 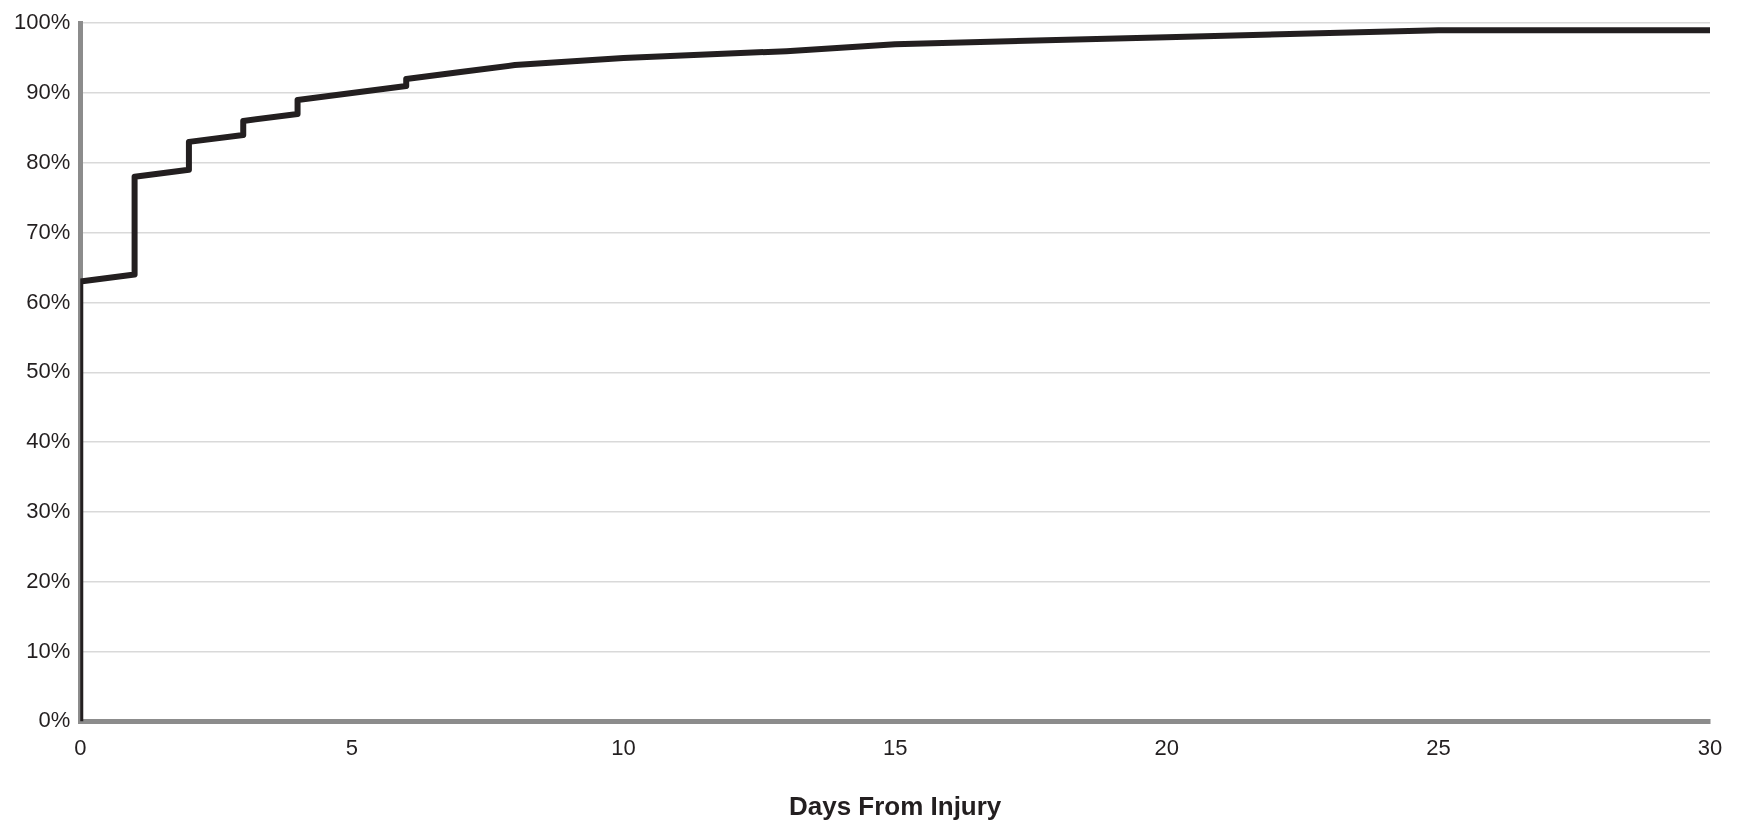 What do you see at coordinates (48, 231) in the screenshot?
I see `y-tick-label: 70%` at bounding box center [48, 231].